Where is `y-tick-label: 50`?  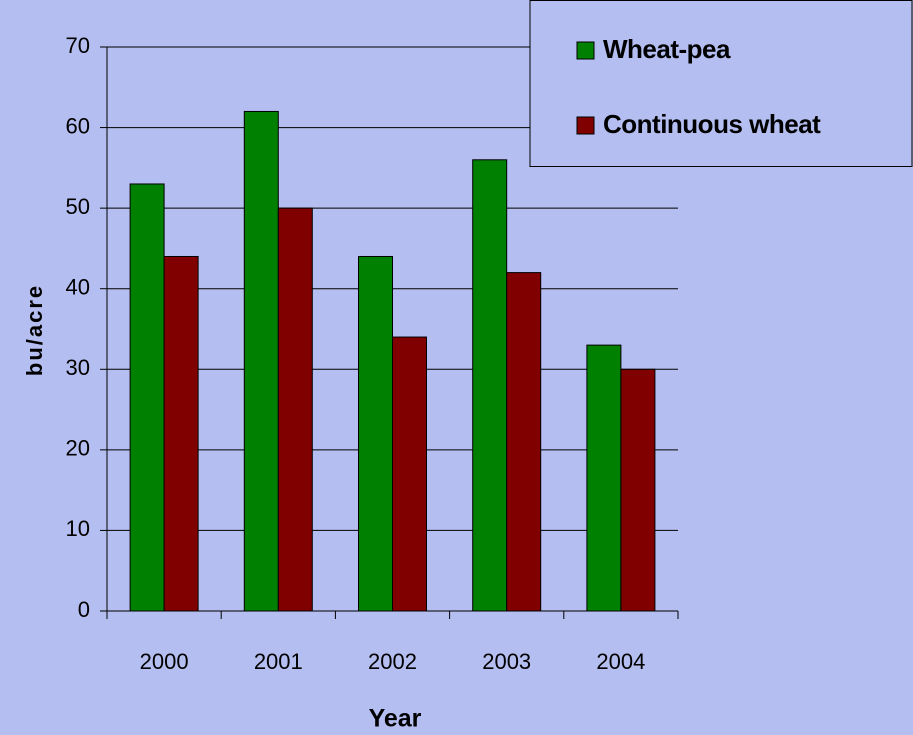 y-tick-label: 50 is located at coordinates (78, 206).